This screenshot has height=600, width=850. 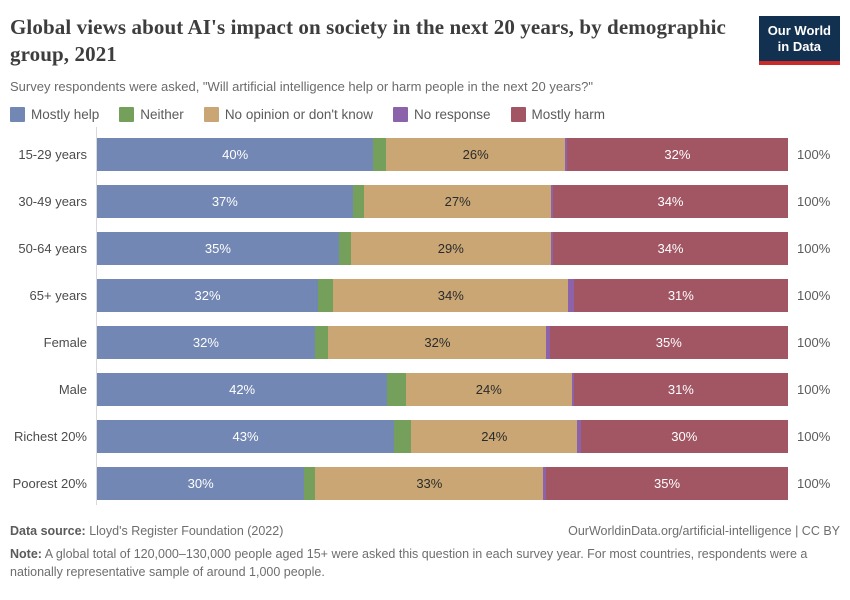 What do you see at coordinates (65, 114) in the screenshot?
I see `legend-label: Mostly help` at bounding box center [65, 114].